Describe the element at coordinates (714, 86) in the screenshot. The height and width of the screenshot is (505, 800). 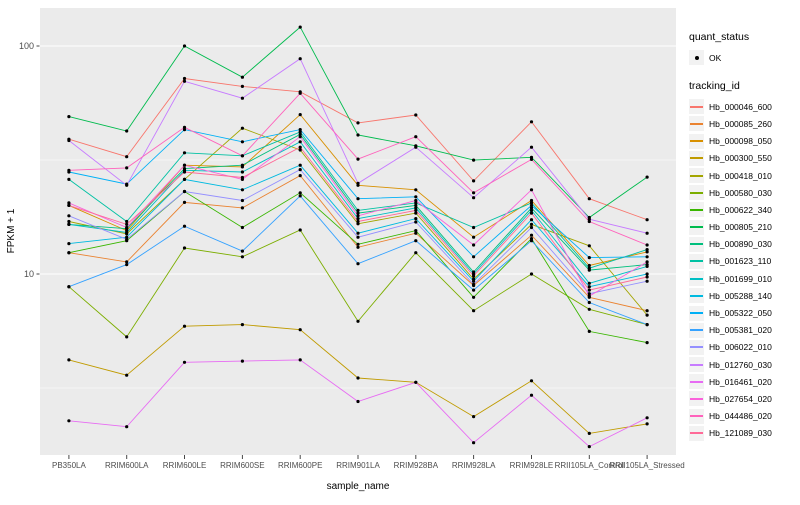
I see `legend-title-tracking-id: tracking_id` at that location.